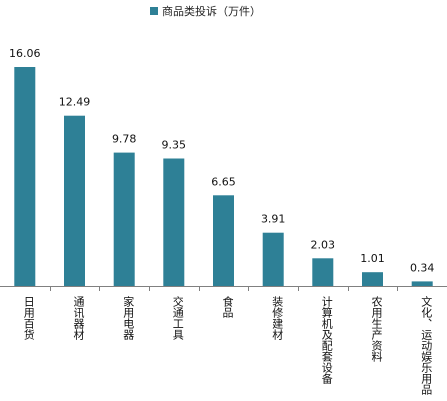 This screenshot has height=401, width=447. What do you see at coordinates (154, 11) in the screenshot?
I see `legend-swatch` at bounding box center [154, 11].